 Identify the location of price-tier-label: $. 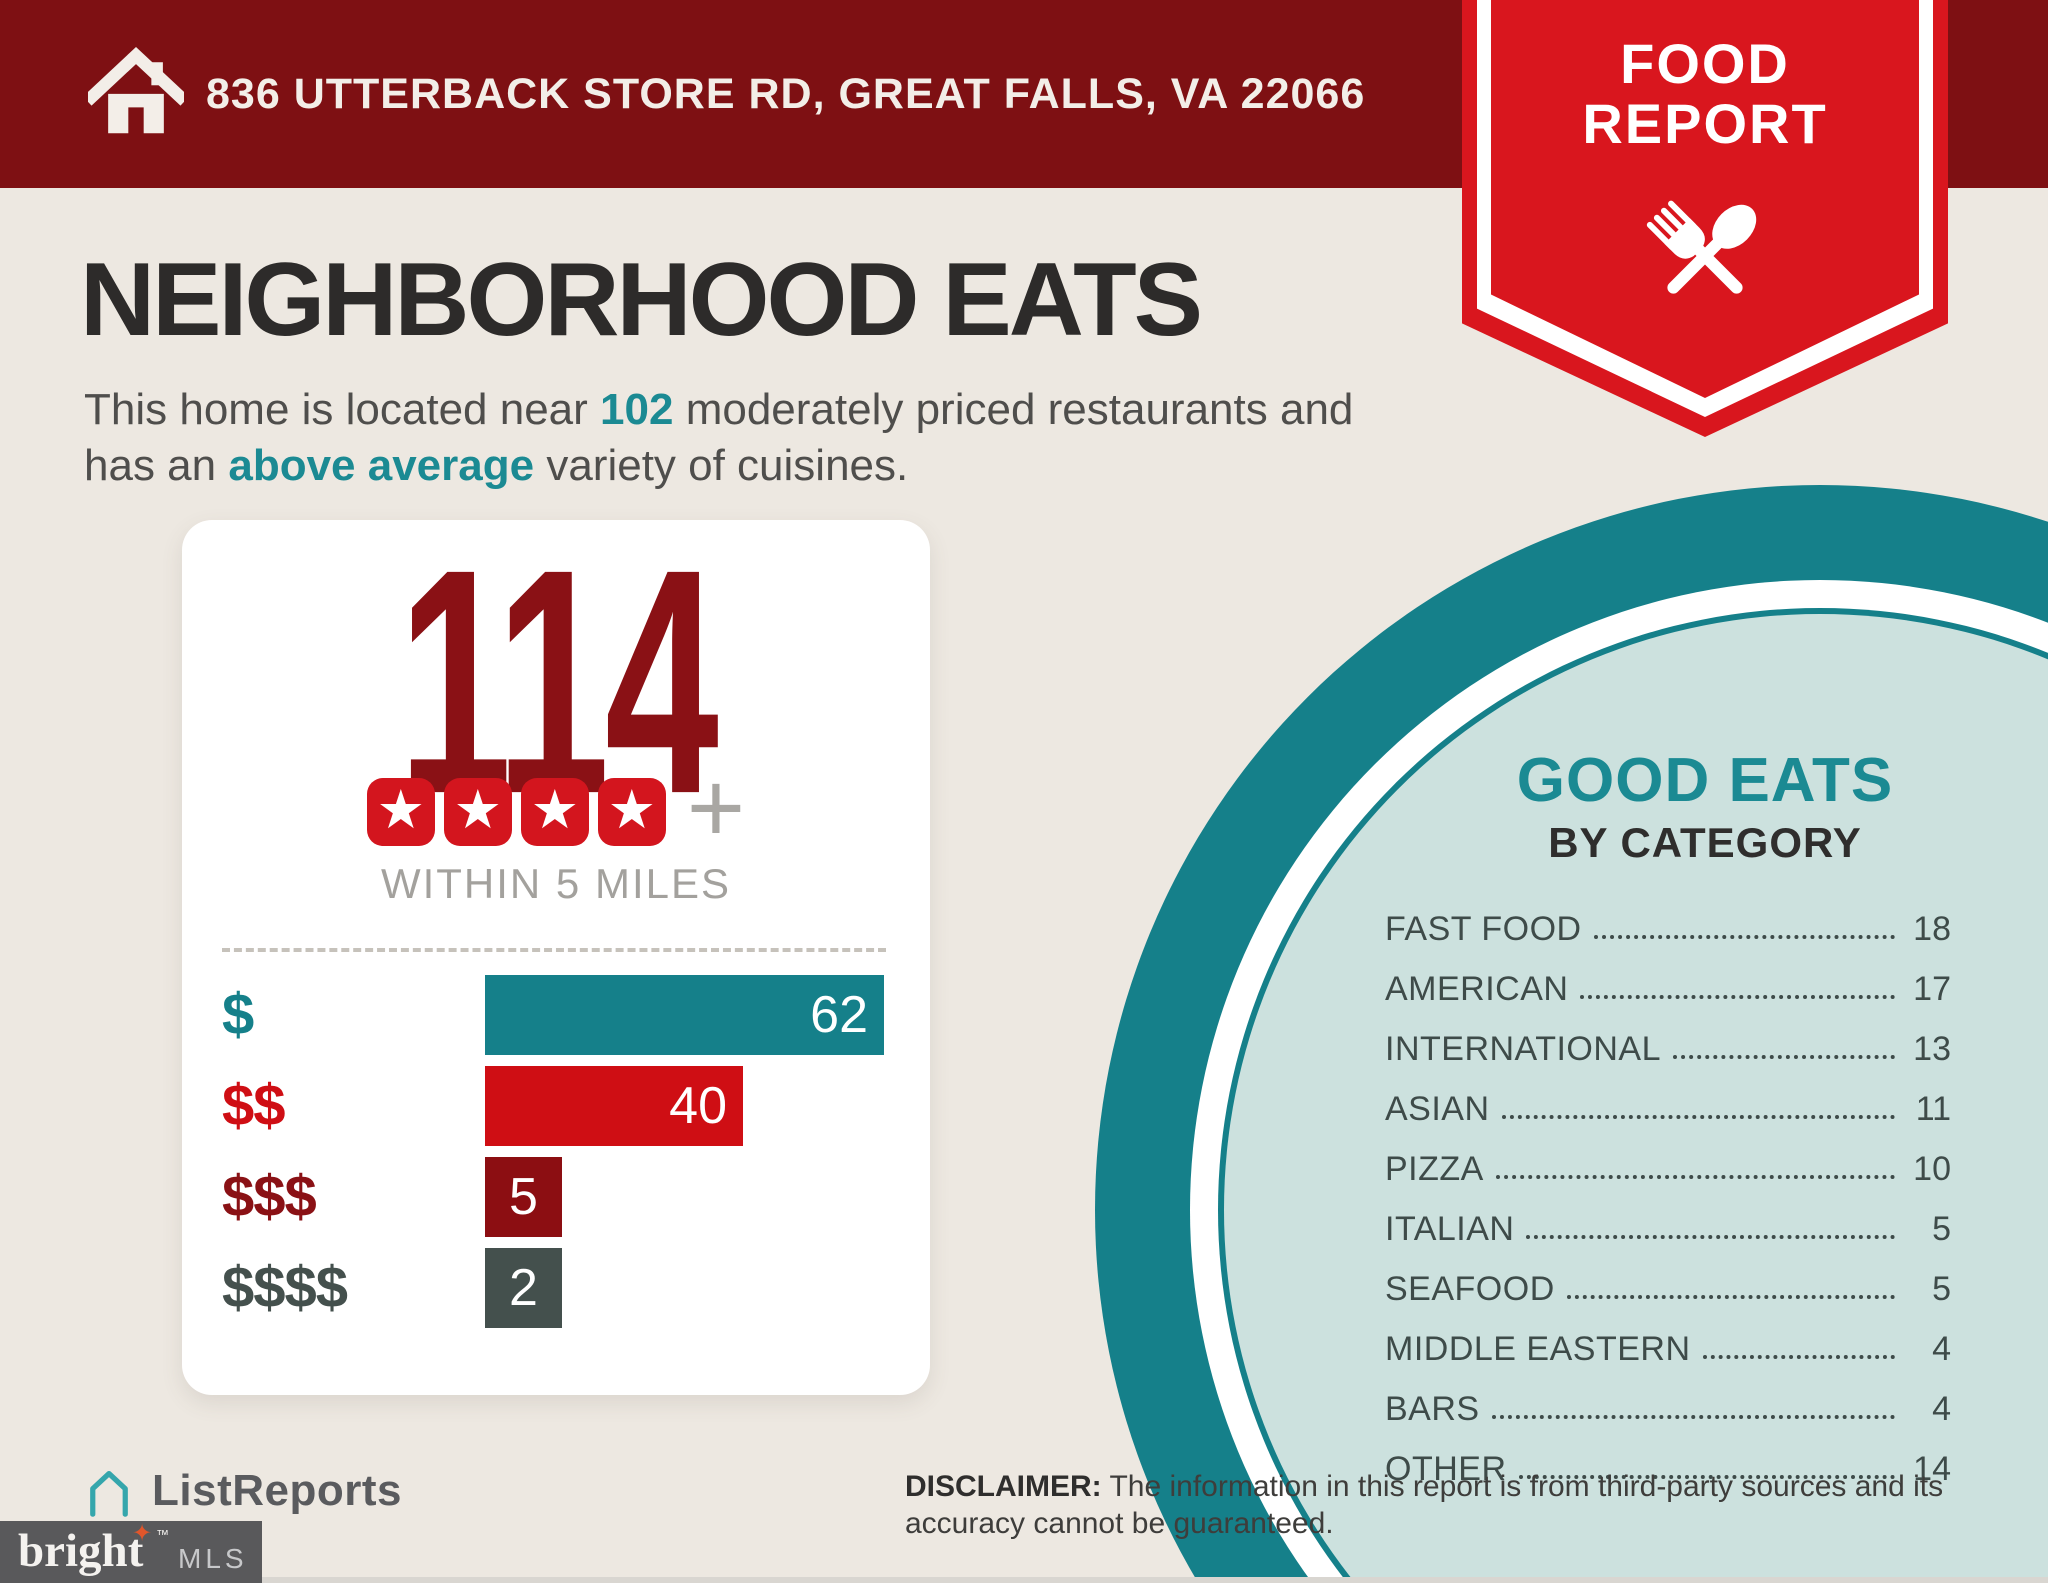
(238, 1014).